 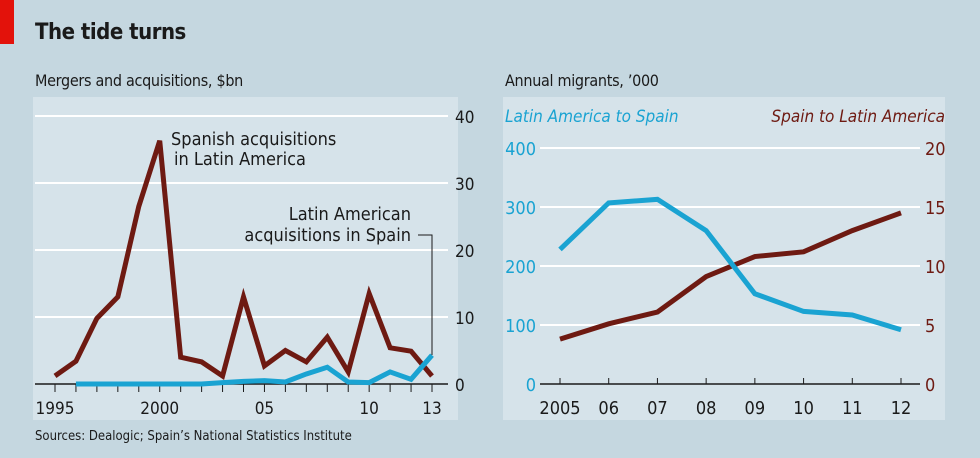 I want to click on left-chart-title: Mergers and acquisitions, $bn, so click(x=139, y=80).